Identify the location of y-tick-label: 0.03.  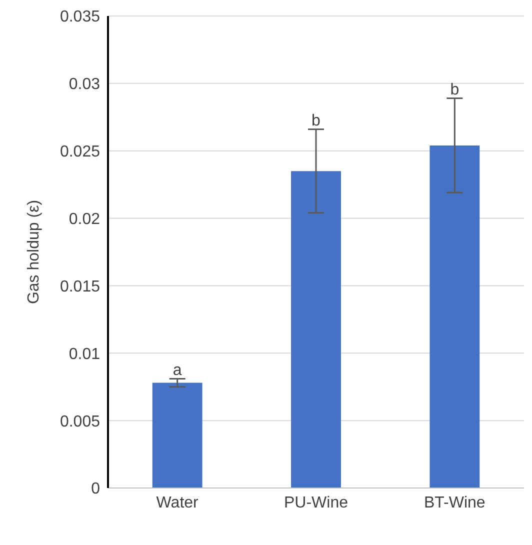
(84, 85).